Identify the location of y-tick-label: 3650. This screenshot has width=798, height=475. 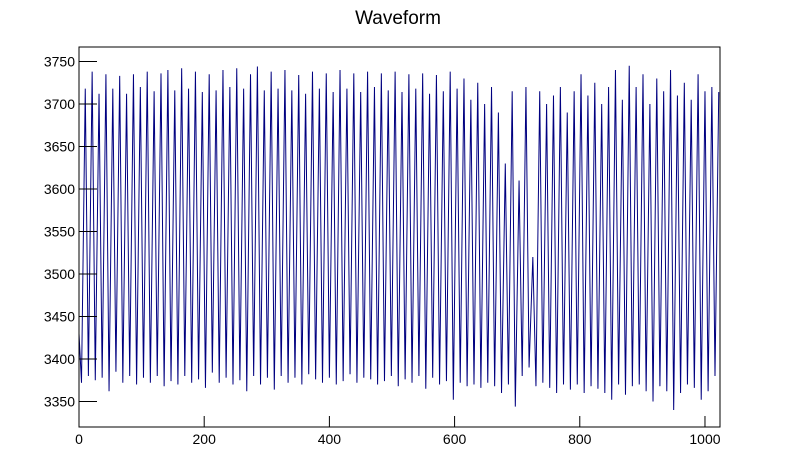
(59, 146).